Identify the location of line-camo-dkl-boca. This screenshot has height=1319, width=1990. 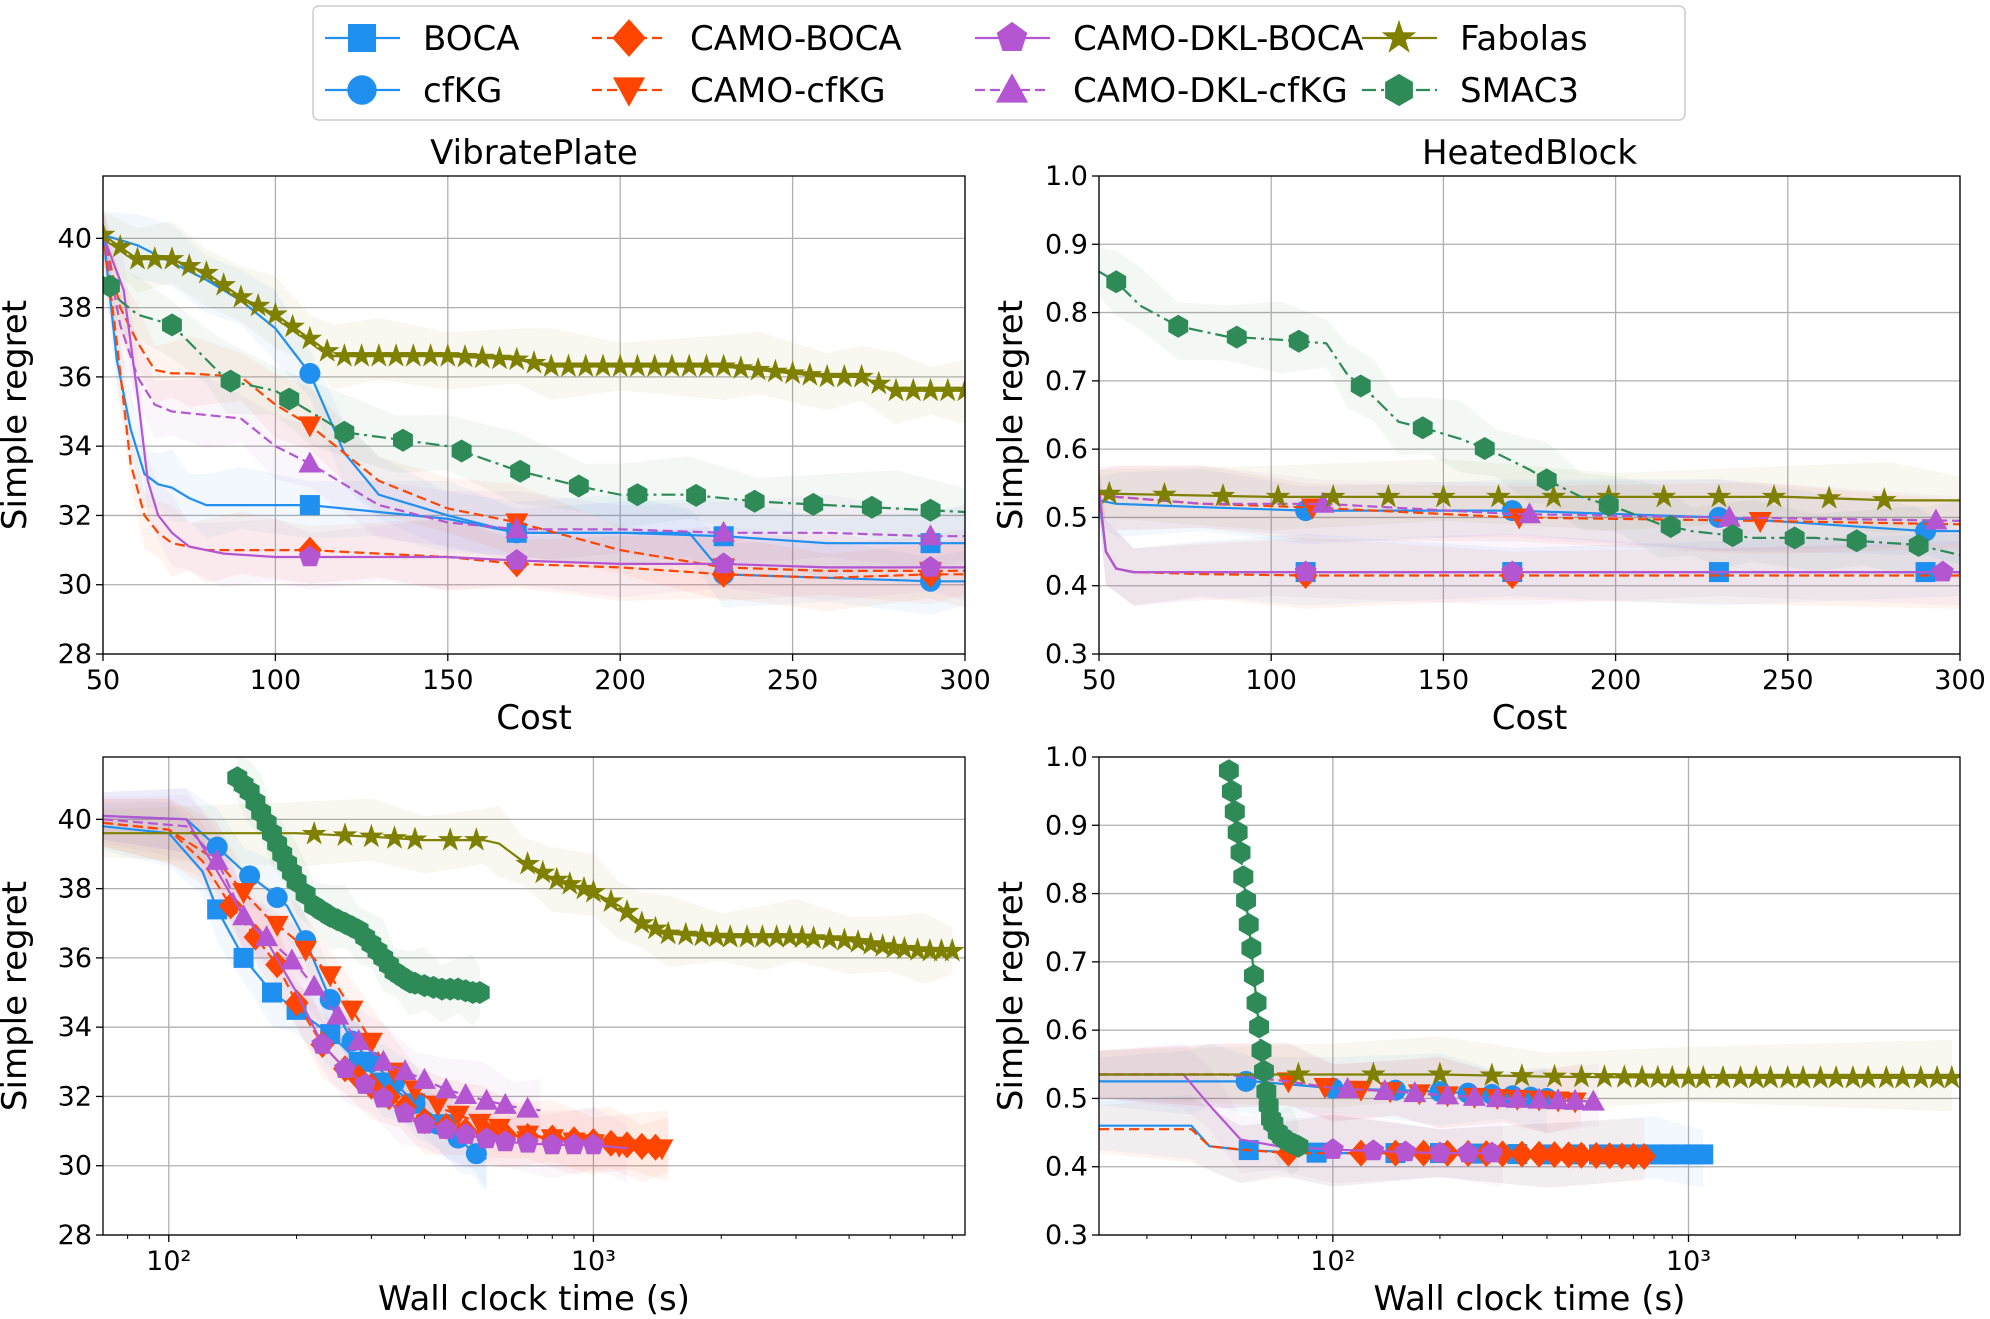
(1301, 1114).